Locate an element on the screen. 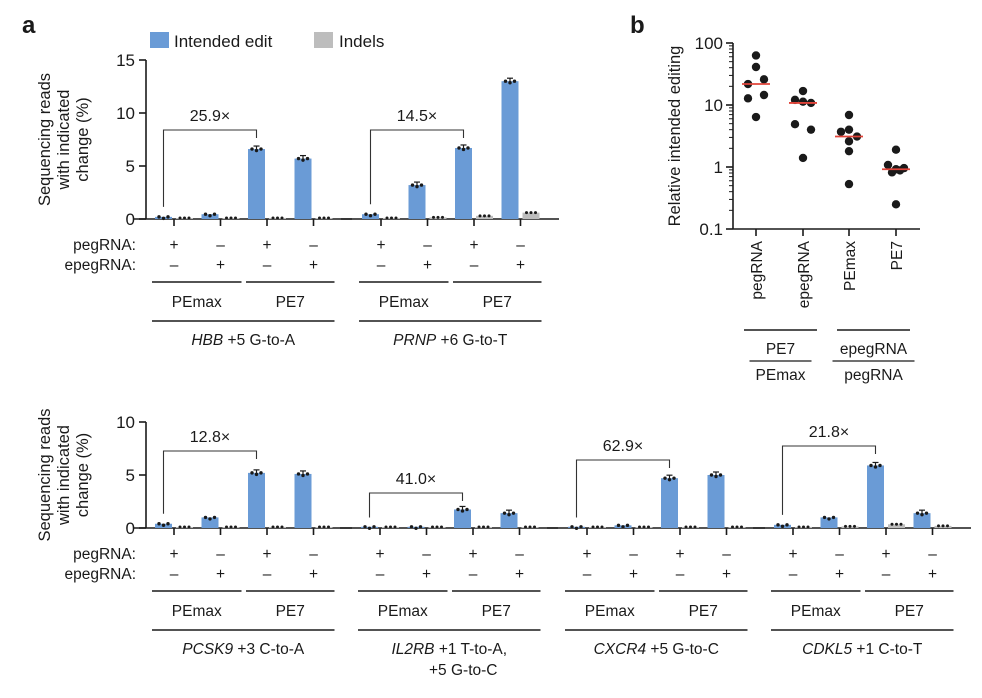  legend-label-indels: Indels is located at coordinates (361, 41).